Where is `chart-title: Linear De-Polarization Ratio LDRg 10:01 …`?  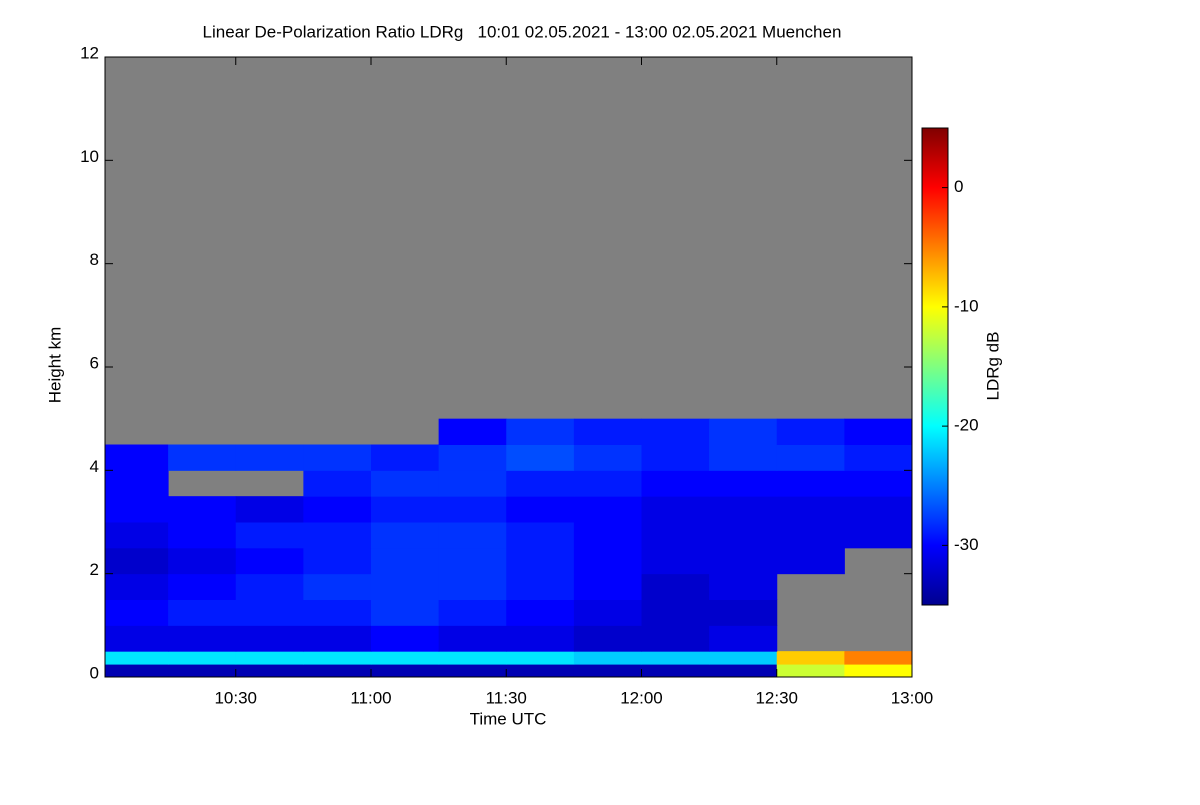
chart-title: Linear De-Polarization Ratio LDRg 10:01 … is located at coordinates (522, 31).